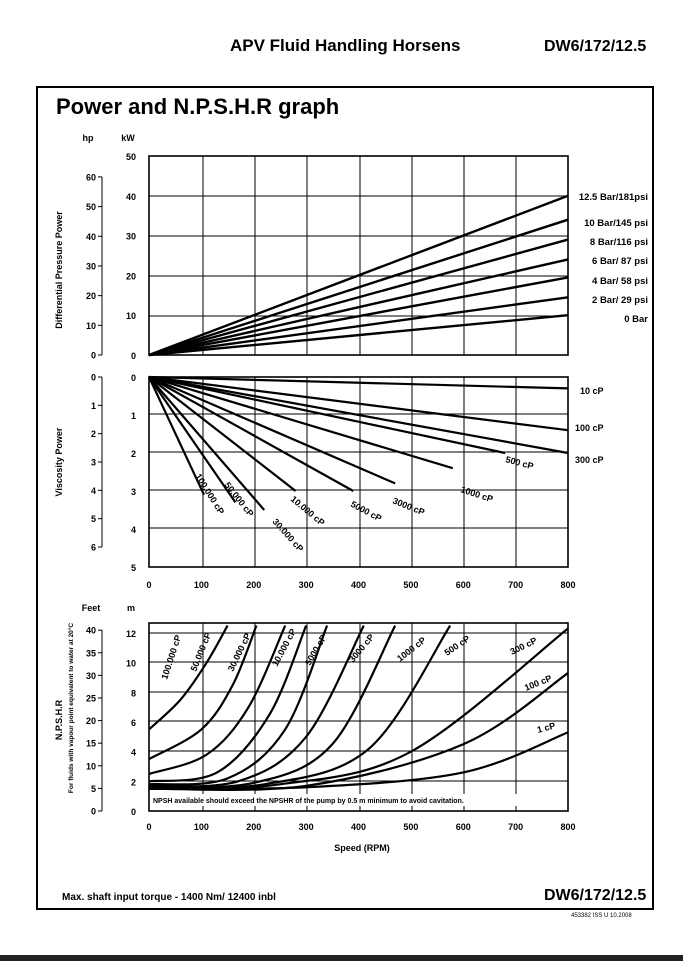  What do you see at coordinates (91, 766) in the screenshot?
I see `npshr-secondary-tick-label: 10` at bounding box center [91, 766].